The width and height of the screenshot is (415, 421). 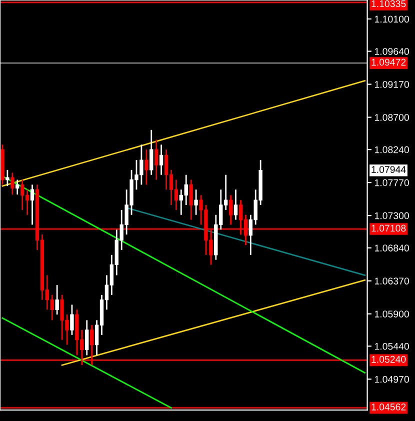 What do you see at coordinates (389, 228) in the screenshot?
I see `ref-line-label: 1.07108` at bounding box center [389, 228].